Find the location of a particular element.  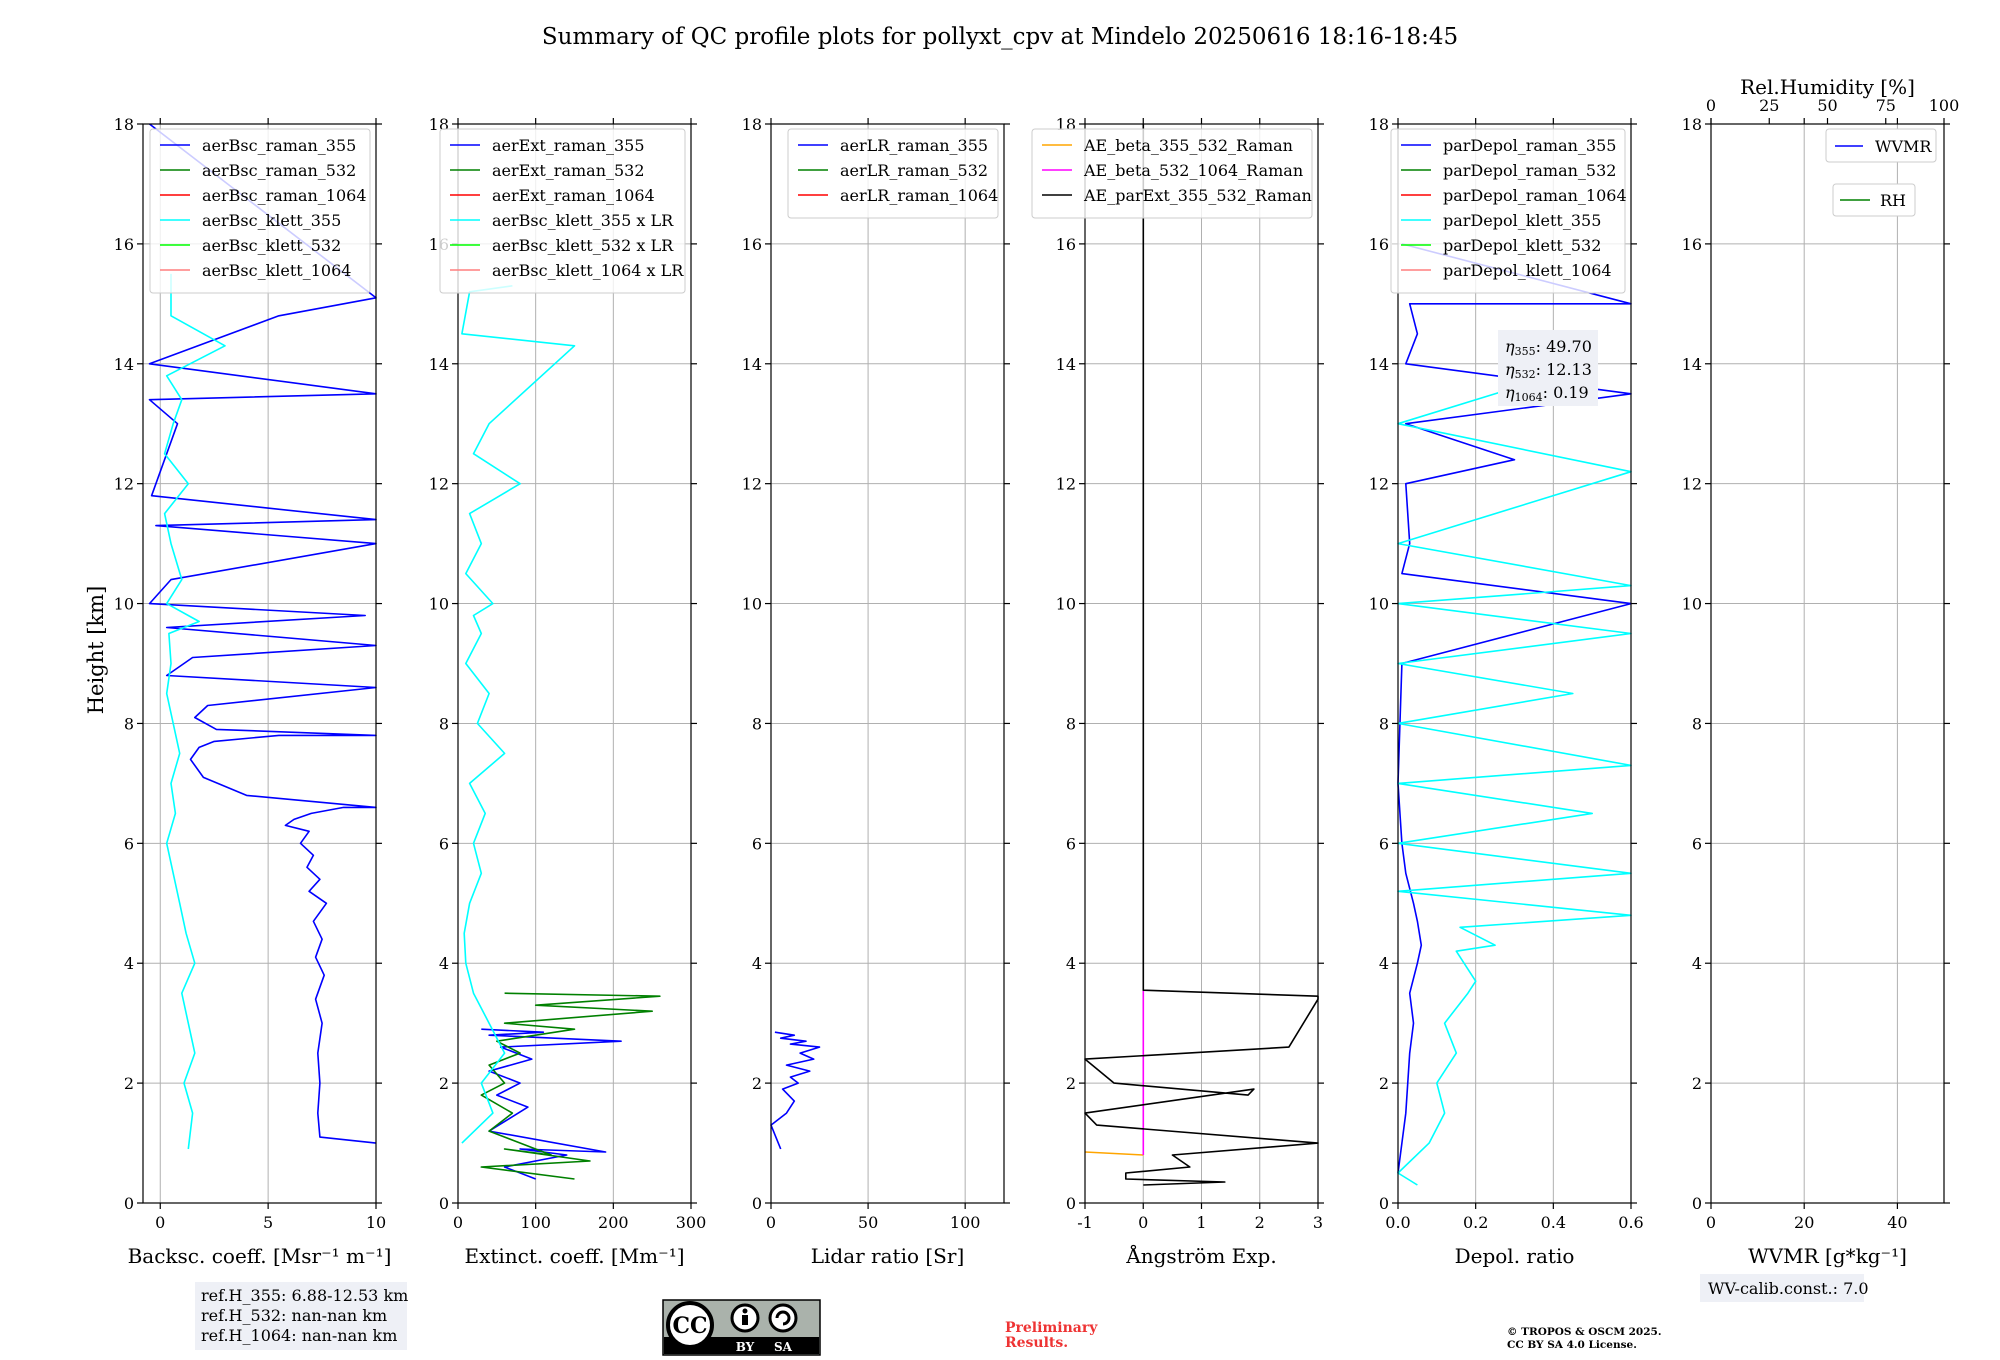

x-tick-label: 3 is located at coordinates (1318, 1222).